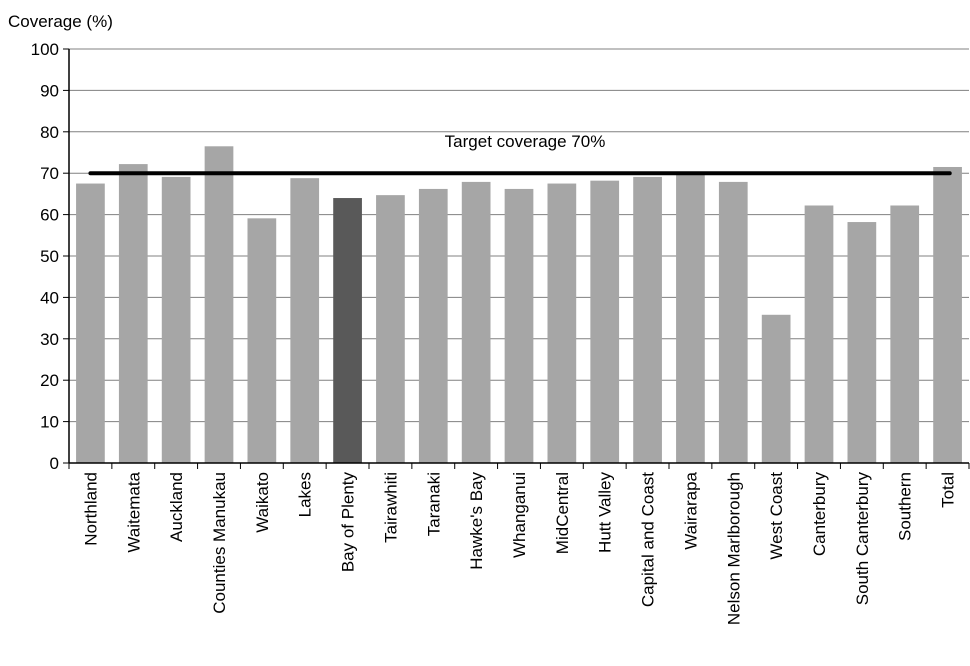  Describe the element at coordinates (49, 380) in the screenshot. I see `y-tick-label: 20` at that location.